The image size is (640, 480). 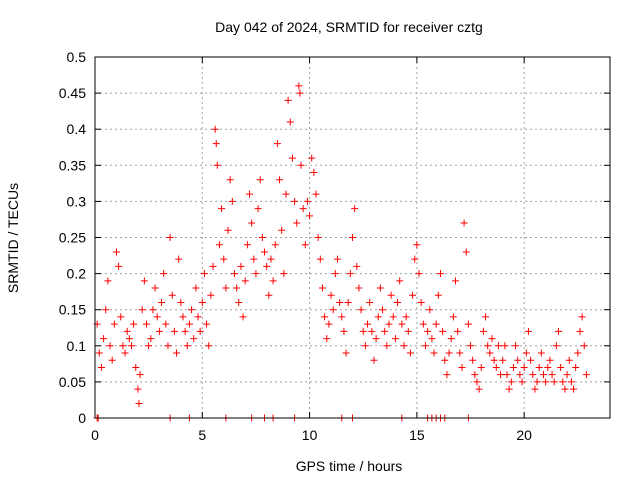 I want to click on y-tick-label: 0.15, so click(x=72, y=310).